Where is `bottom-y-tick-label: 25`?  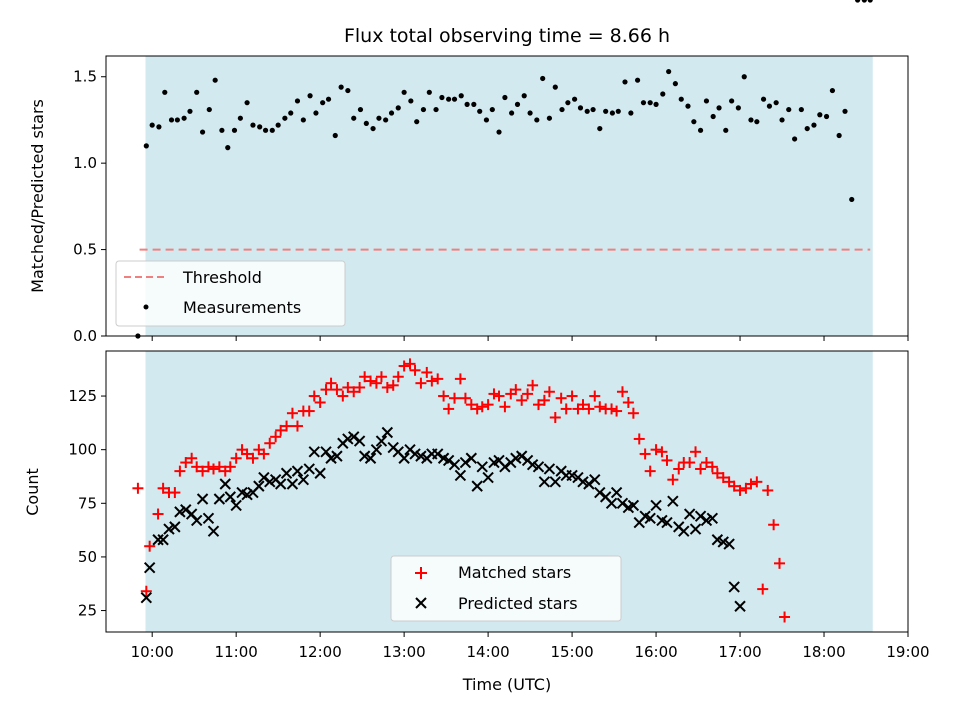 bottom-y-tick-label: 25 is located at coordinates (87, 611).